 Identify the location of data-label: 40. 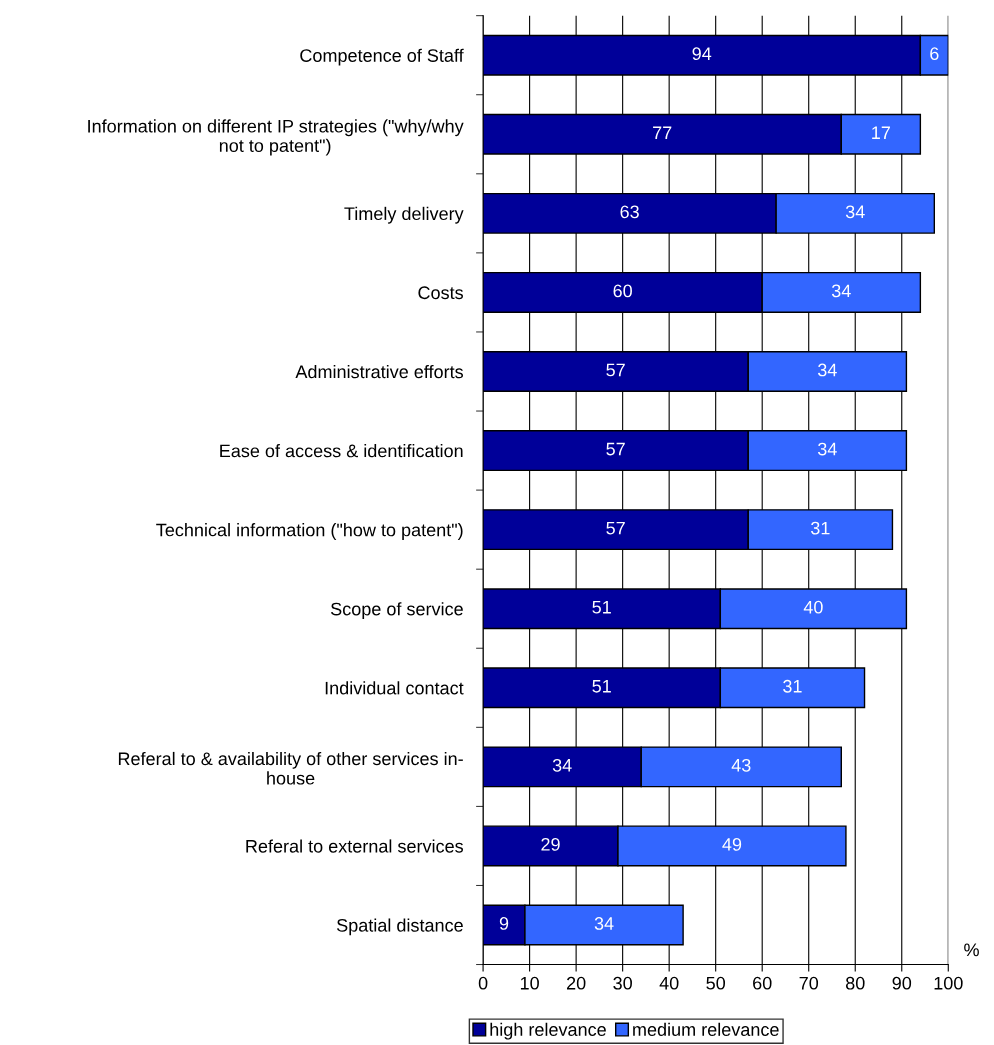
(813, 607).